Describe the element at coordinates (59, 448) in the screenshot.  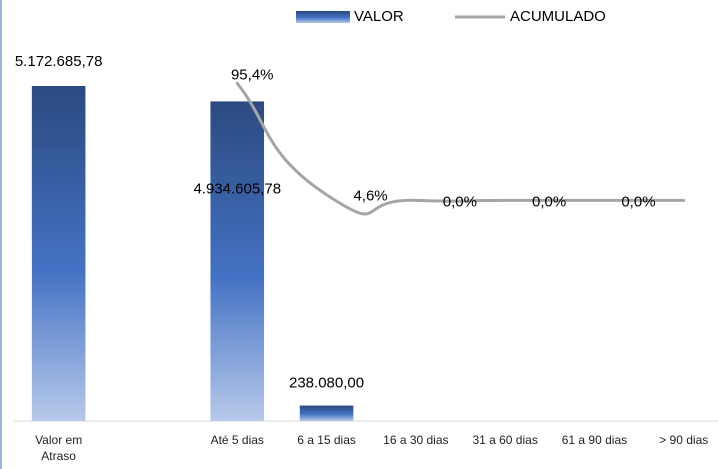
I see `x-tick-label: Valor em Atraso` at that location.